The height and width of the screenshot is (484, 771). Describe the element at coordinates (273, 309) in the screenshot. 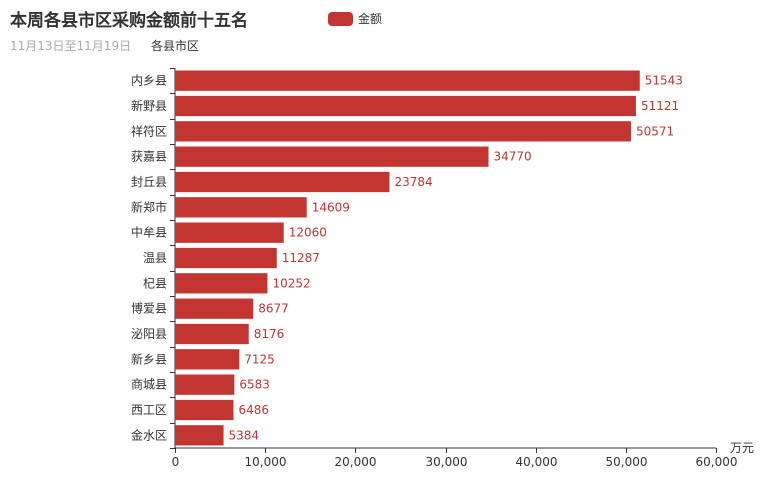

I see `value-label: 8677` at that location.